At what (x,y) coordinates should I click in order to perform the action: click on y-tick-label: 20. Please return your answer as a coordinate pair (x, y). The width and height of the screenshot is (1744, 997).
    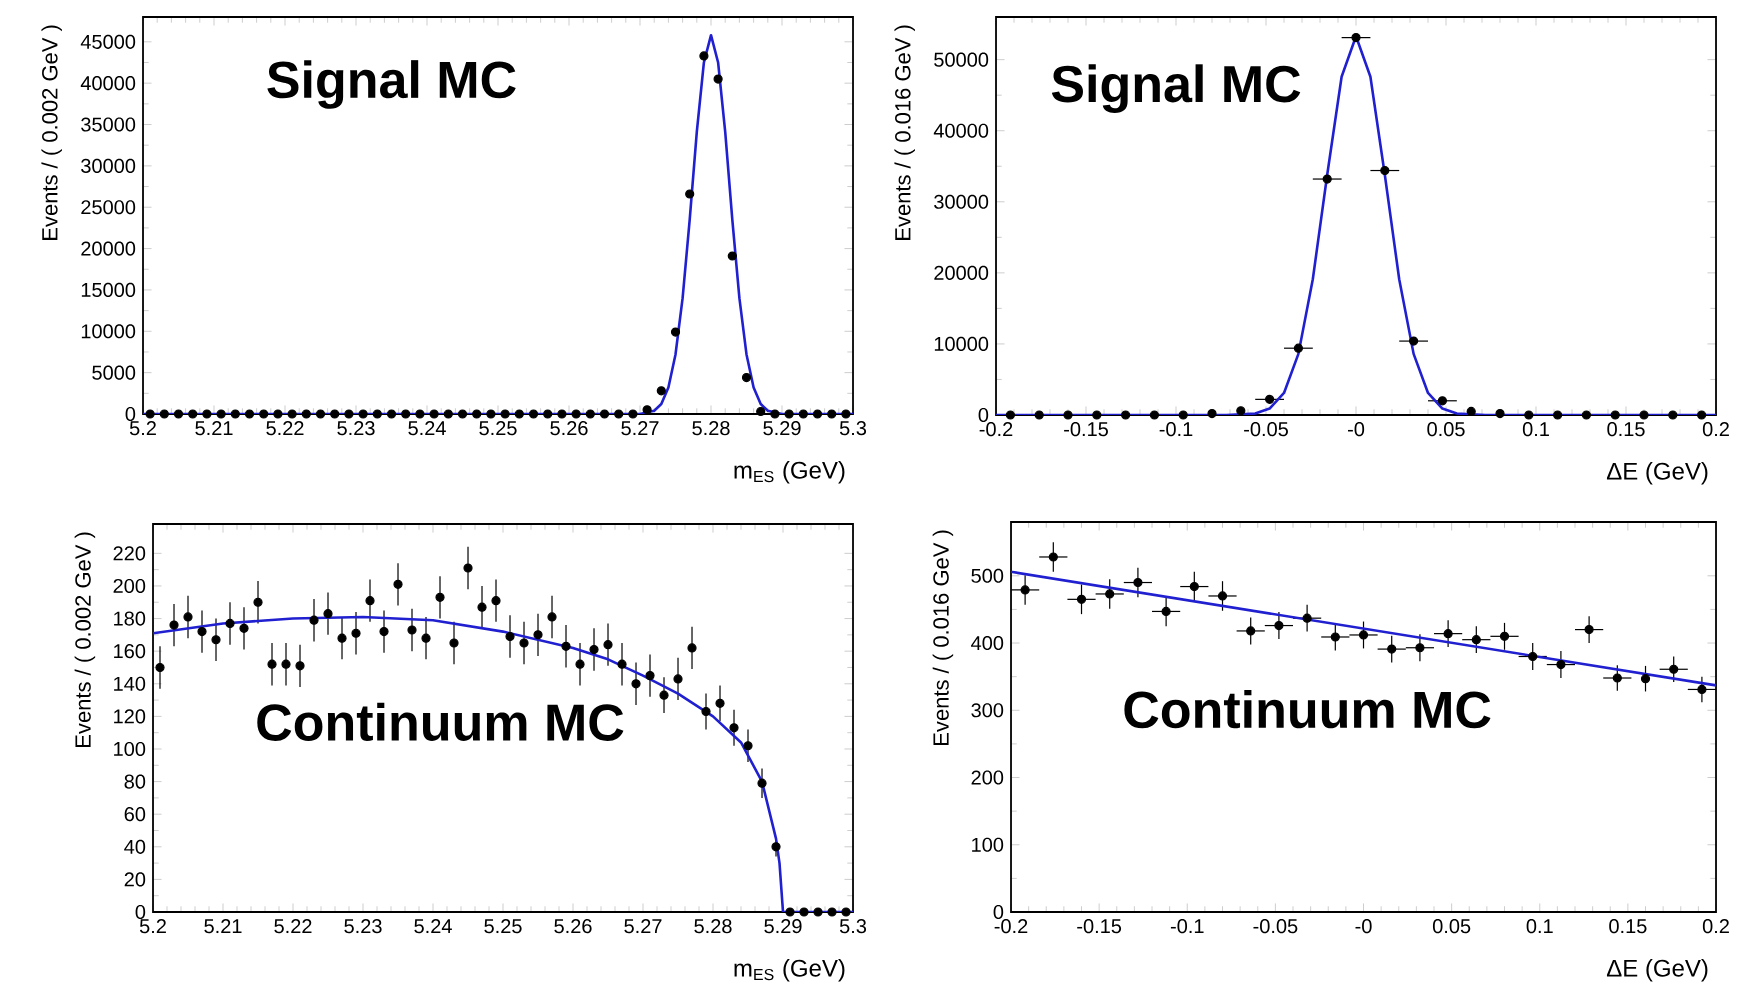
    Looking at the image, I should click on (135, 879).